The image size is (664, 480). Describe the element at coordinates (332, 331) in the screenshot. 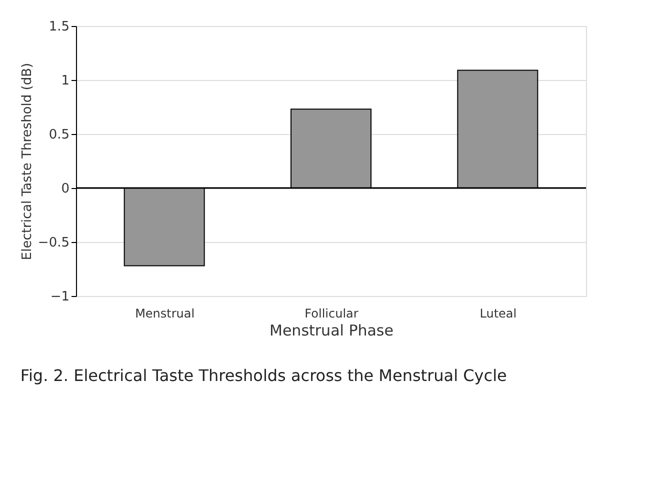

I see `x-axis-title: Menstrual Phase` at that location.